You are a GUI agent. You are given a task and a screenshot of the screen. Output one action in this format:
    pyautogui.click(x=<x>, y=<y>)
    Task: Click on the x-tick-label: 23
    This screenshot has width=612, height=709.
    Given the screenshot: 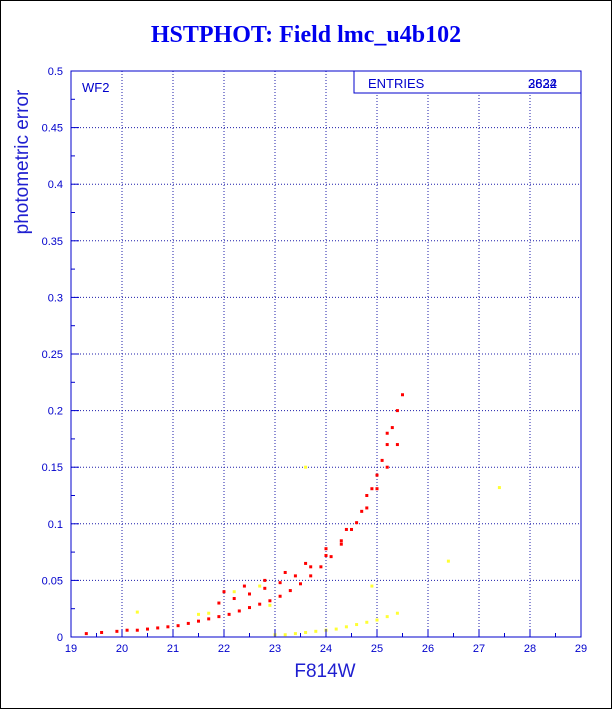 What is the action you would take?
    pyautogui.click(x=275, y=649)
    